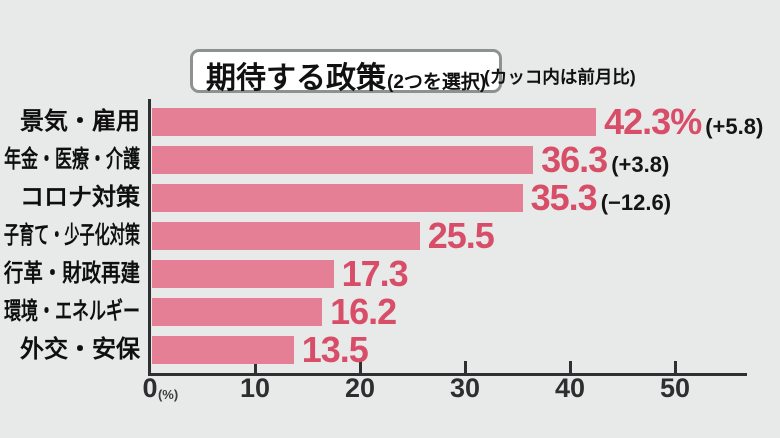 The image size is (780, 438). Describe the element at coordinates (564, 197) in the screenshot. I see `value-label: 35.3` at that location.